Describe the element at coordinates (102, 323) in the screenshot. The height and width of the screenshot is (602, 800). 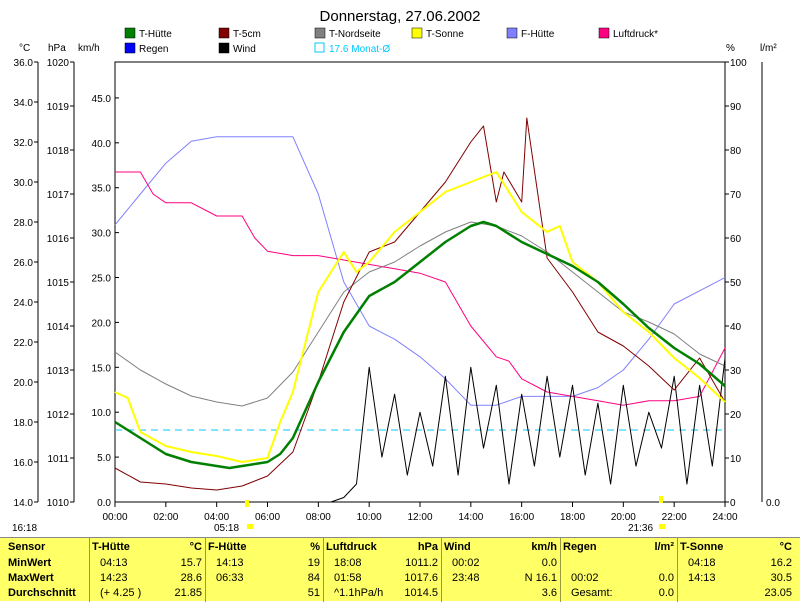
I see `wind-tick-label: 20.0` at that location.